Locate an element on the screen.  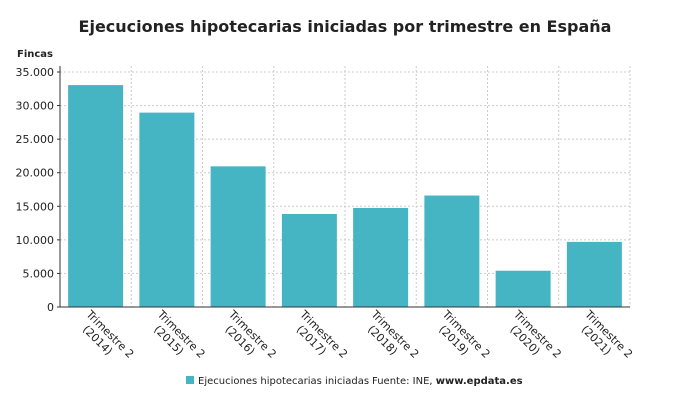
x-tick-label: Trimestre 2(2014) is located at coordinates (105, 338).